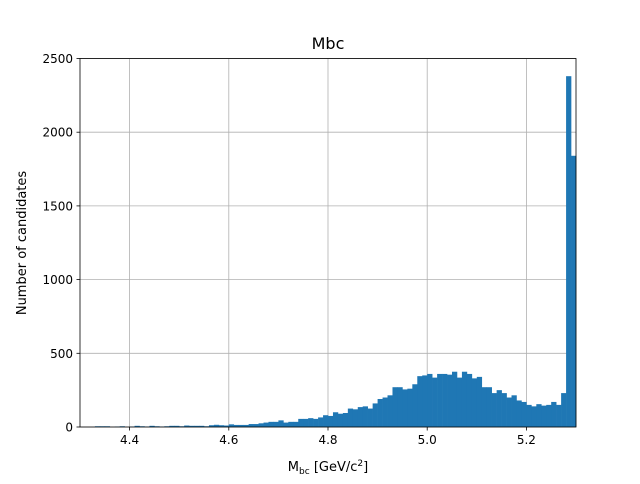  What do you see at coordinates (57, 280) in the screenshot?
I see `y-tick-label: 1000` at bounding box center [57, 280].